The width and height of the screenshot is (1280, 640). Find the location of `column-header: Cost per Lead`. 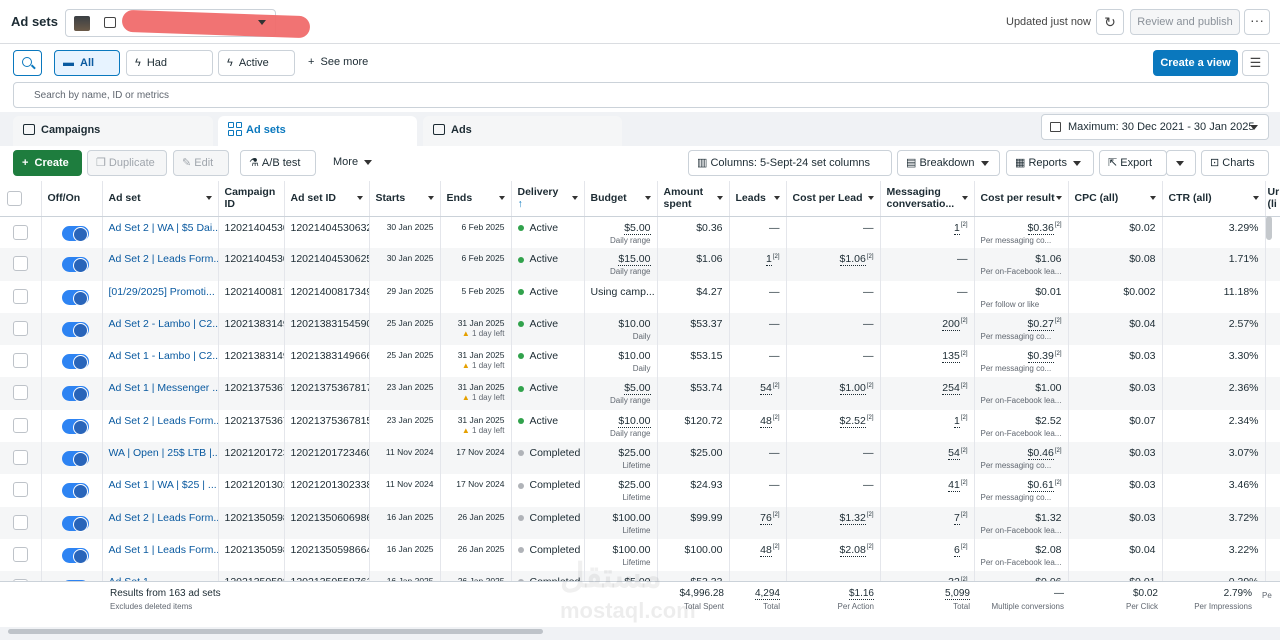

column-header: Cost per Lead is located at coordinates (833, 199).